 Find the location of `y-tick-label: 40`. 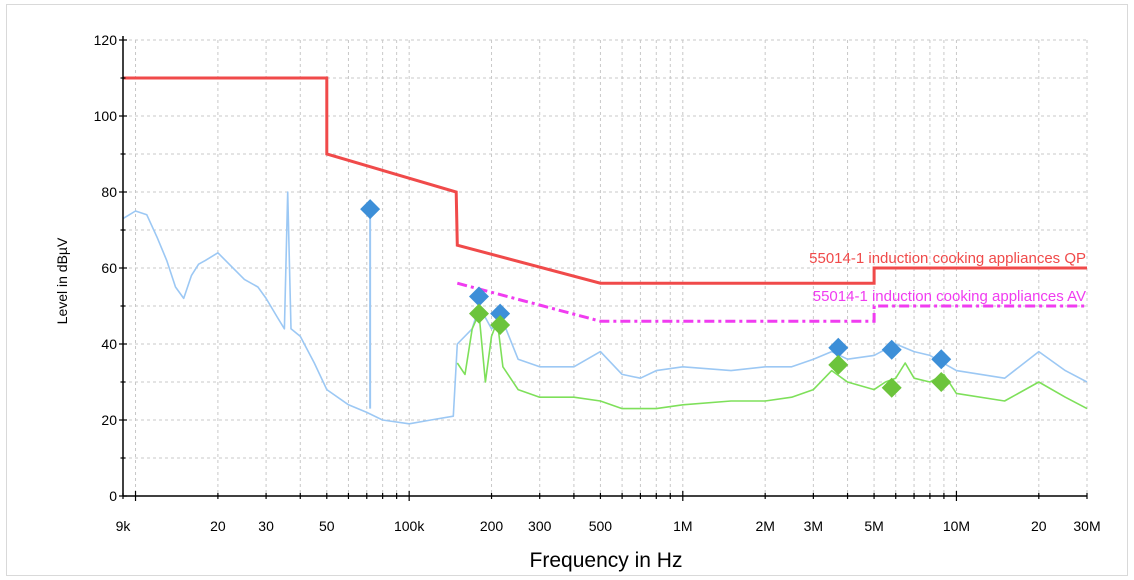

y-tick-label: 40 is located at coordinates (109, 344).